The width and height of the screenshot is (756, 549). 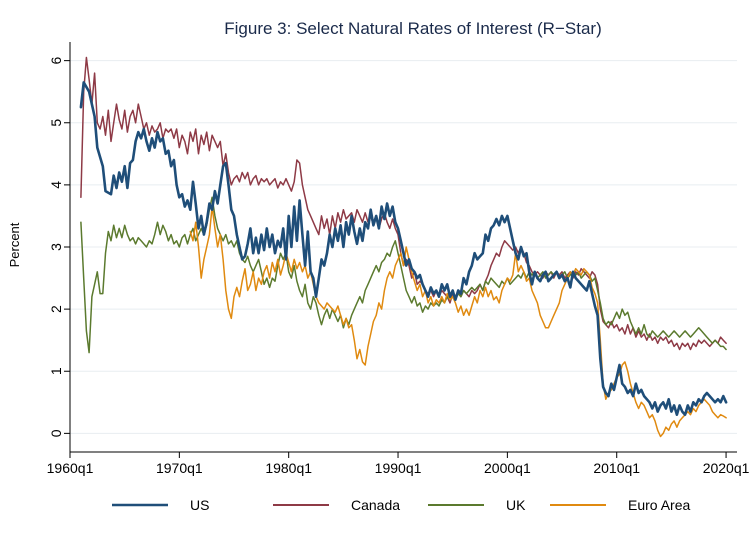 I want to click on y-tick-label-2: 2, so click(x=56, y=309).